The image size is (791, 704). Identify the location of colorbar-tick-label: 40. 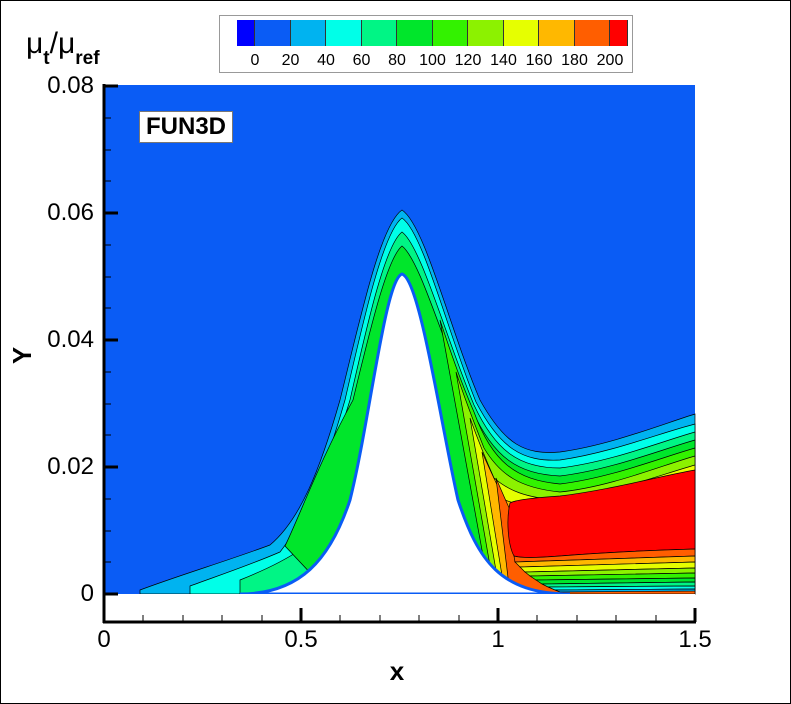
(326, 60).